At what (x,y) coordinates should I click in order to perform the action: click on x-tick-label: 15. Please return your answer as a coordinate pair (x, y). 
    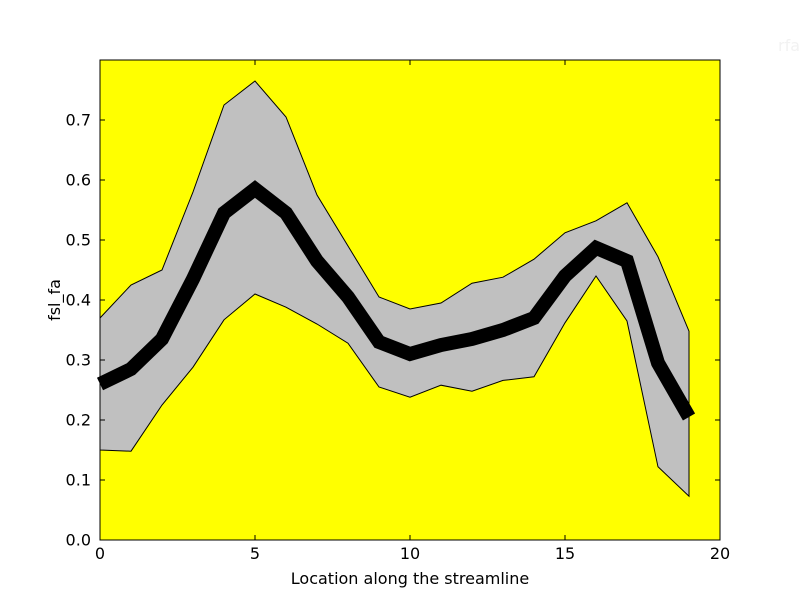
    Looking at the image, I should click on (565, 553).